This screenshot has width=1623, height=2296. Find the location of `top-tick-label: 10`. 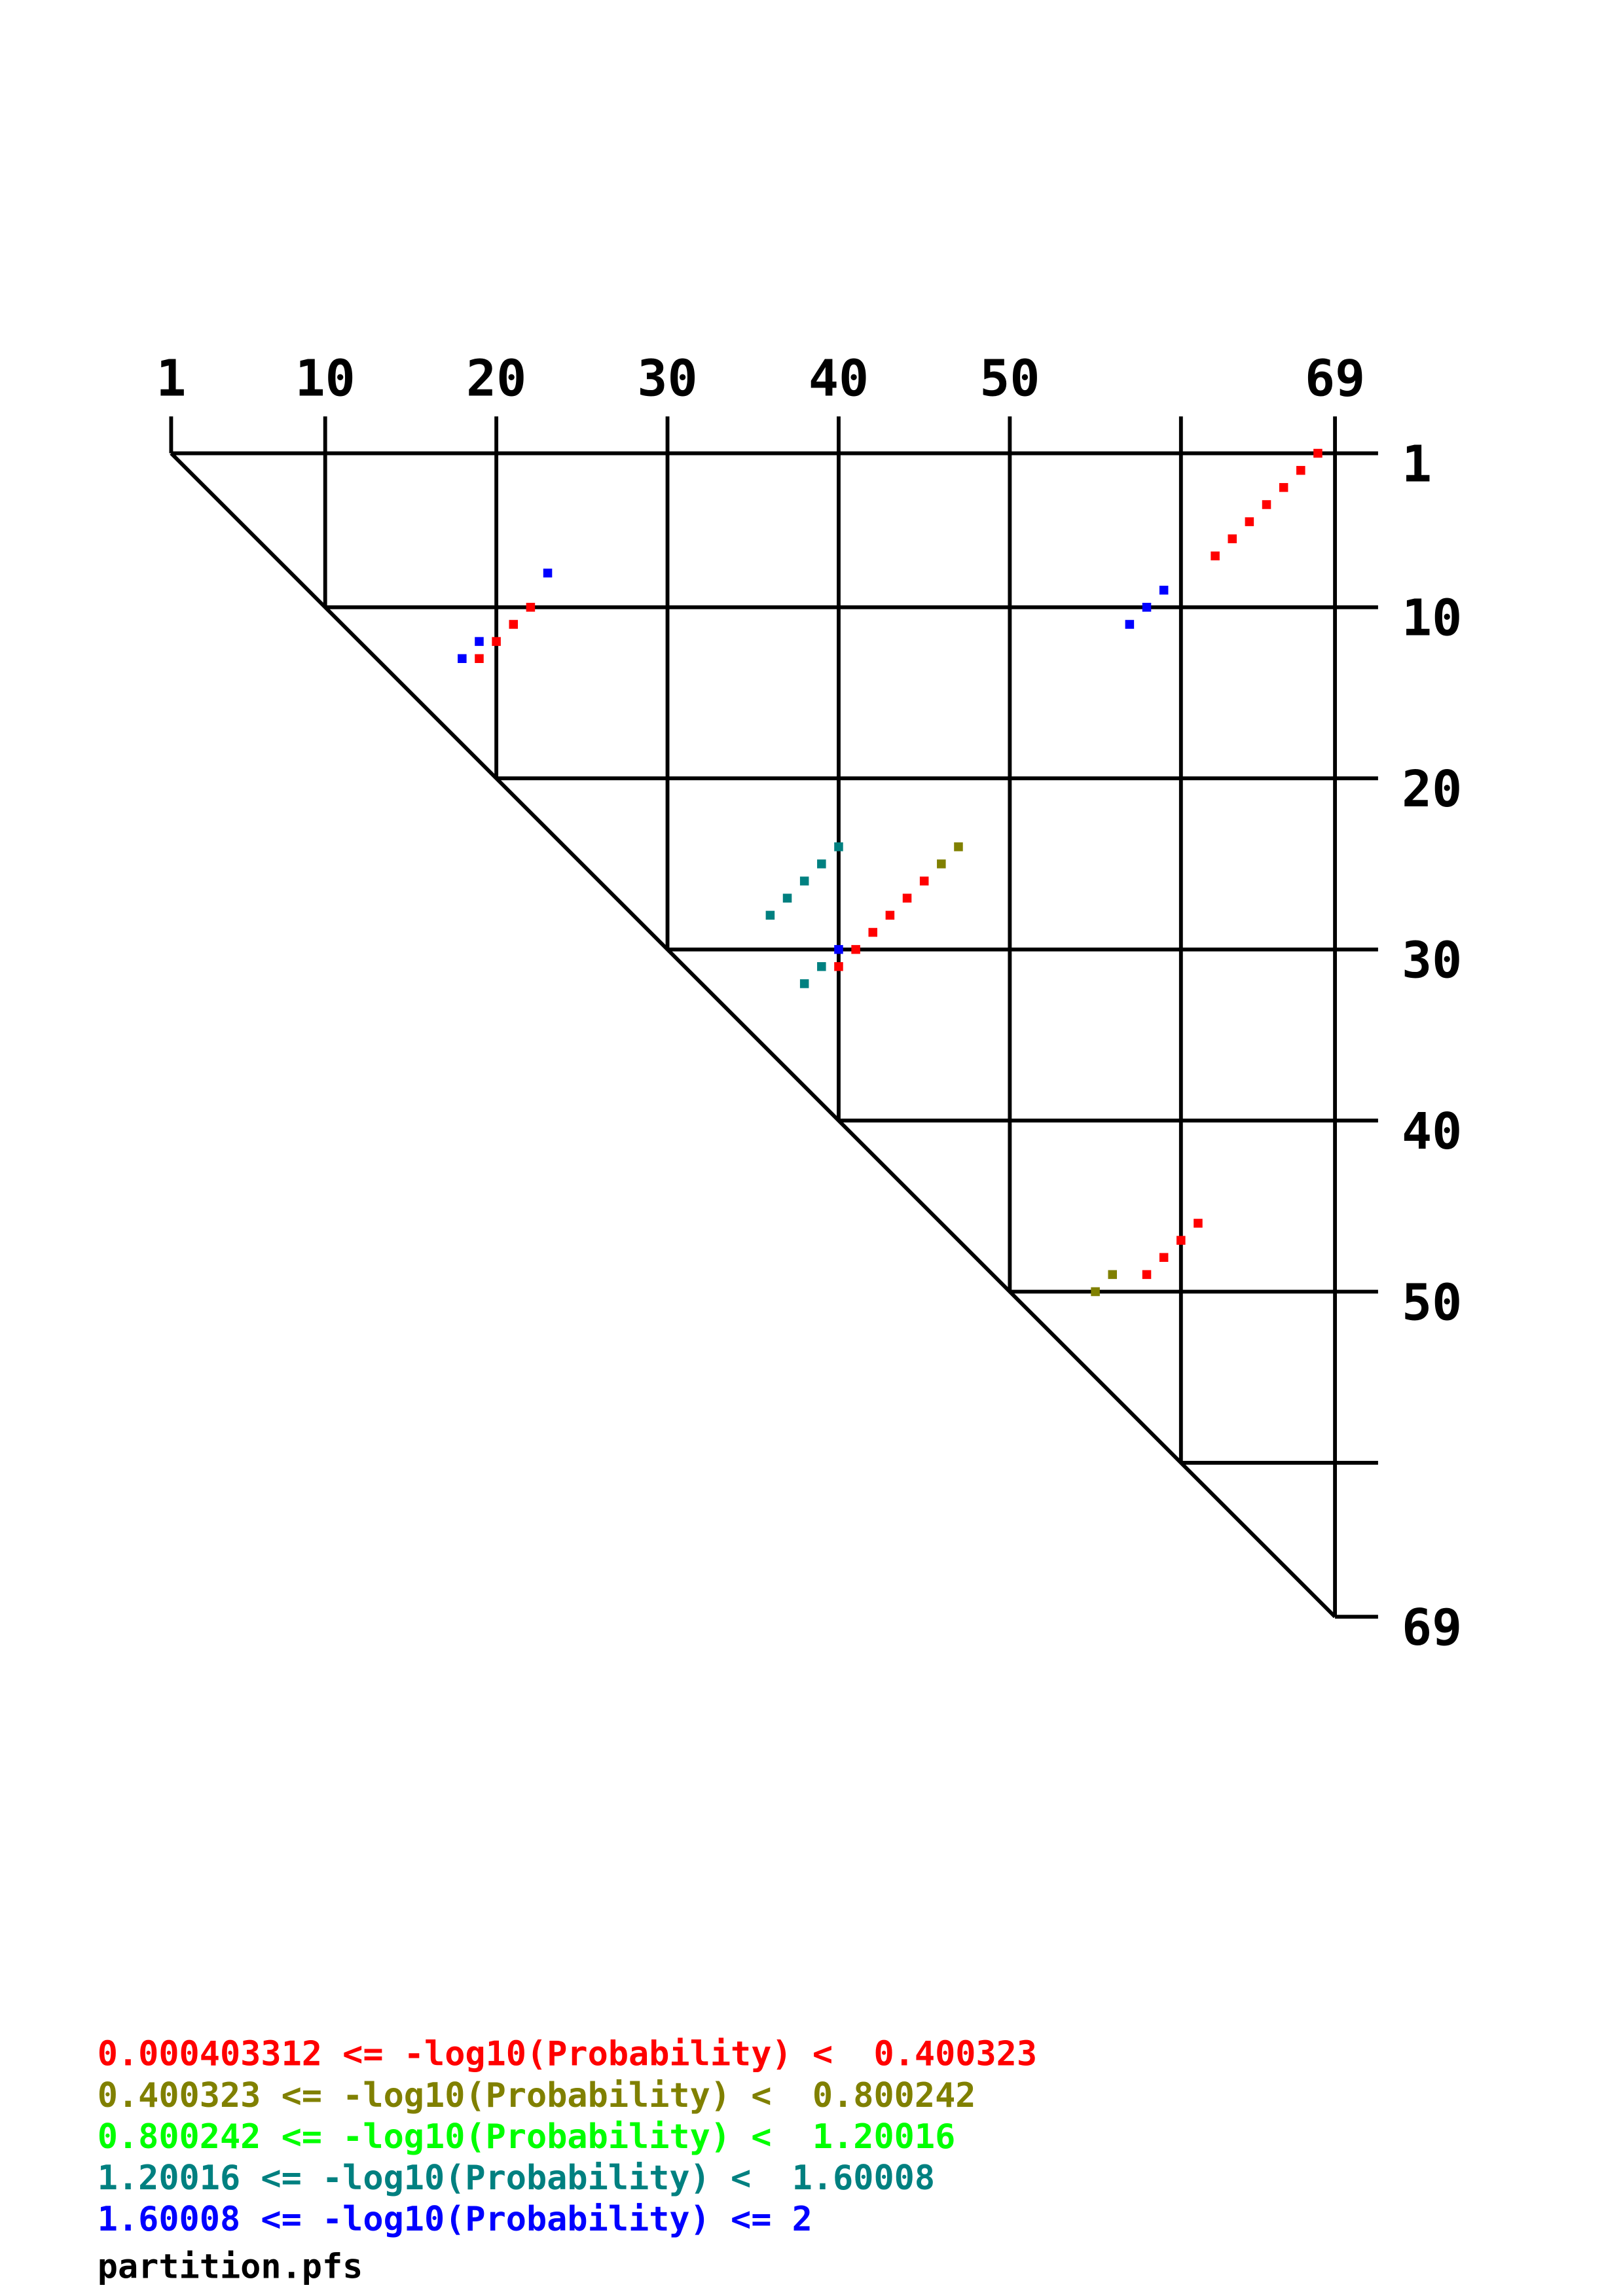

top-tick-label: 10 is located at coordinates (325, 379).